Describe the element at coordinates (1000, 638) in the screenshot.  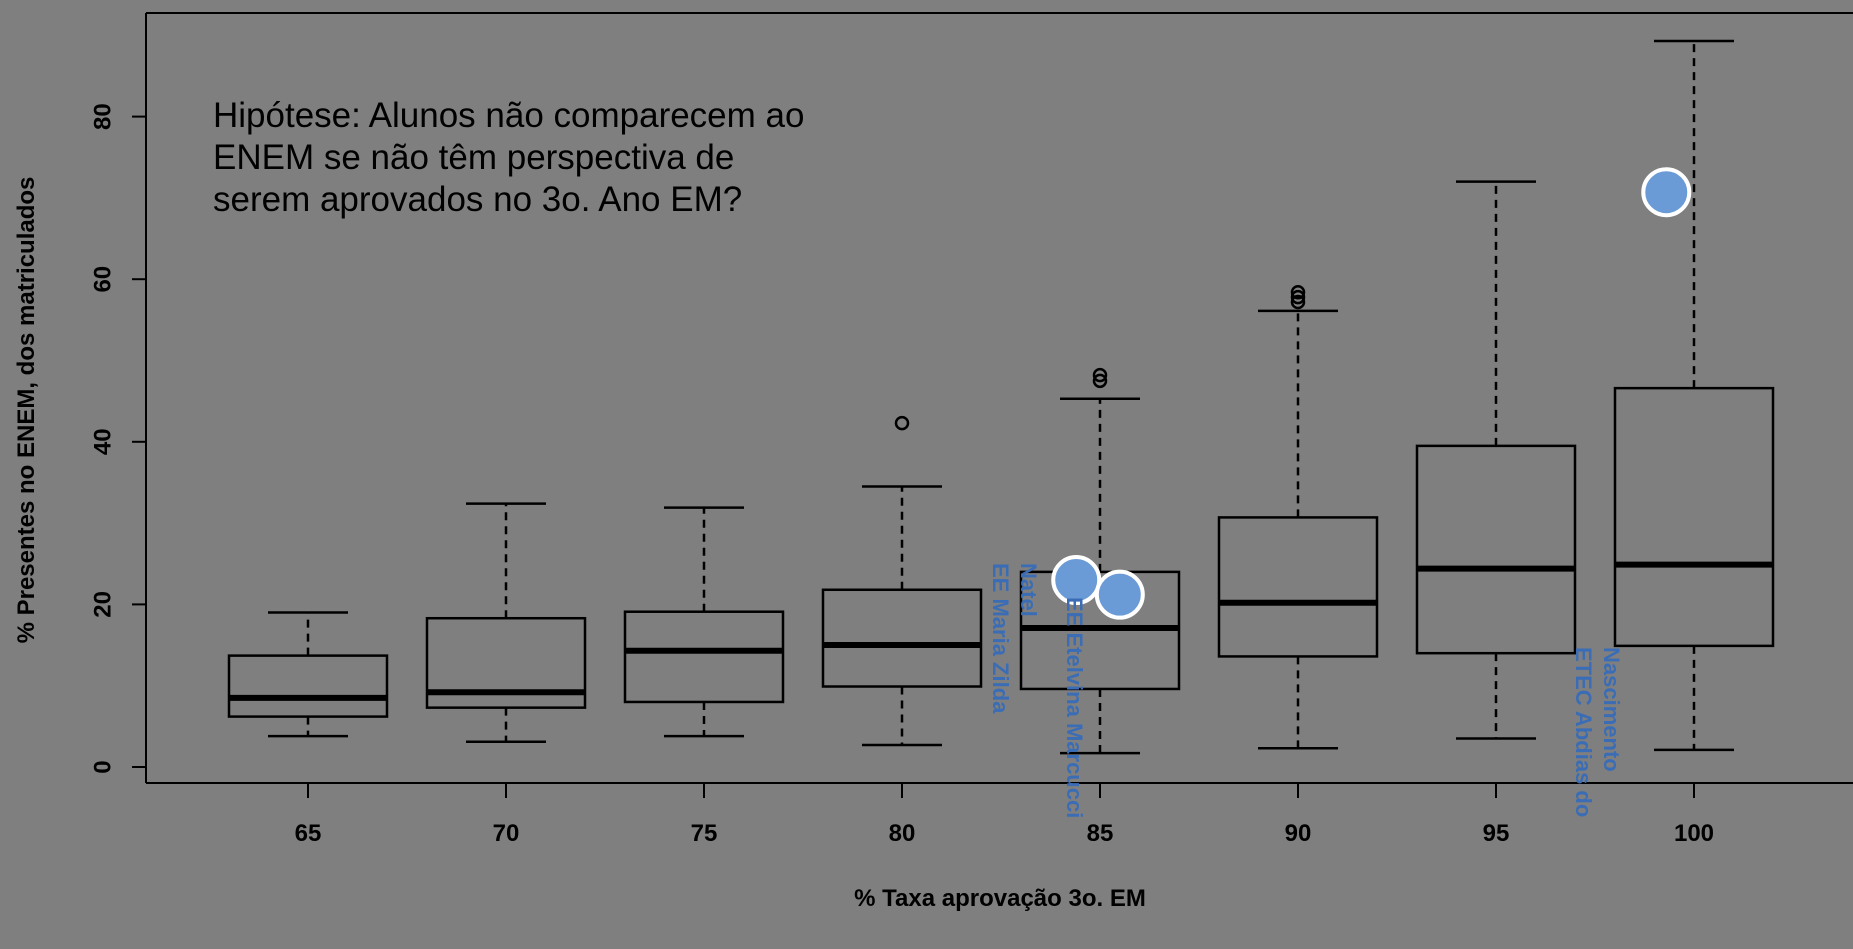
I see `school-label: EE Maria Zilda` at that location.